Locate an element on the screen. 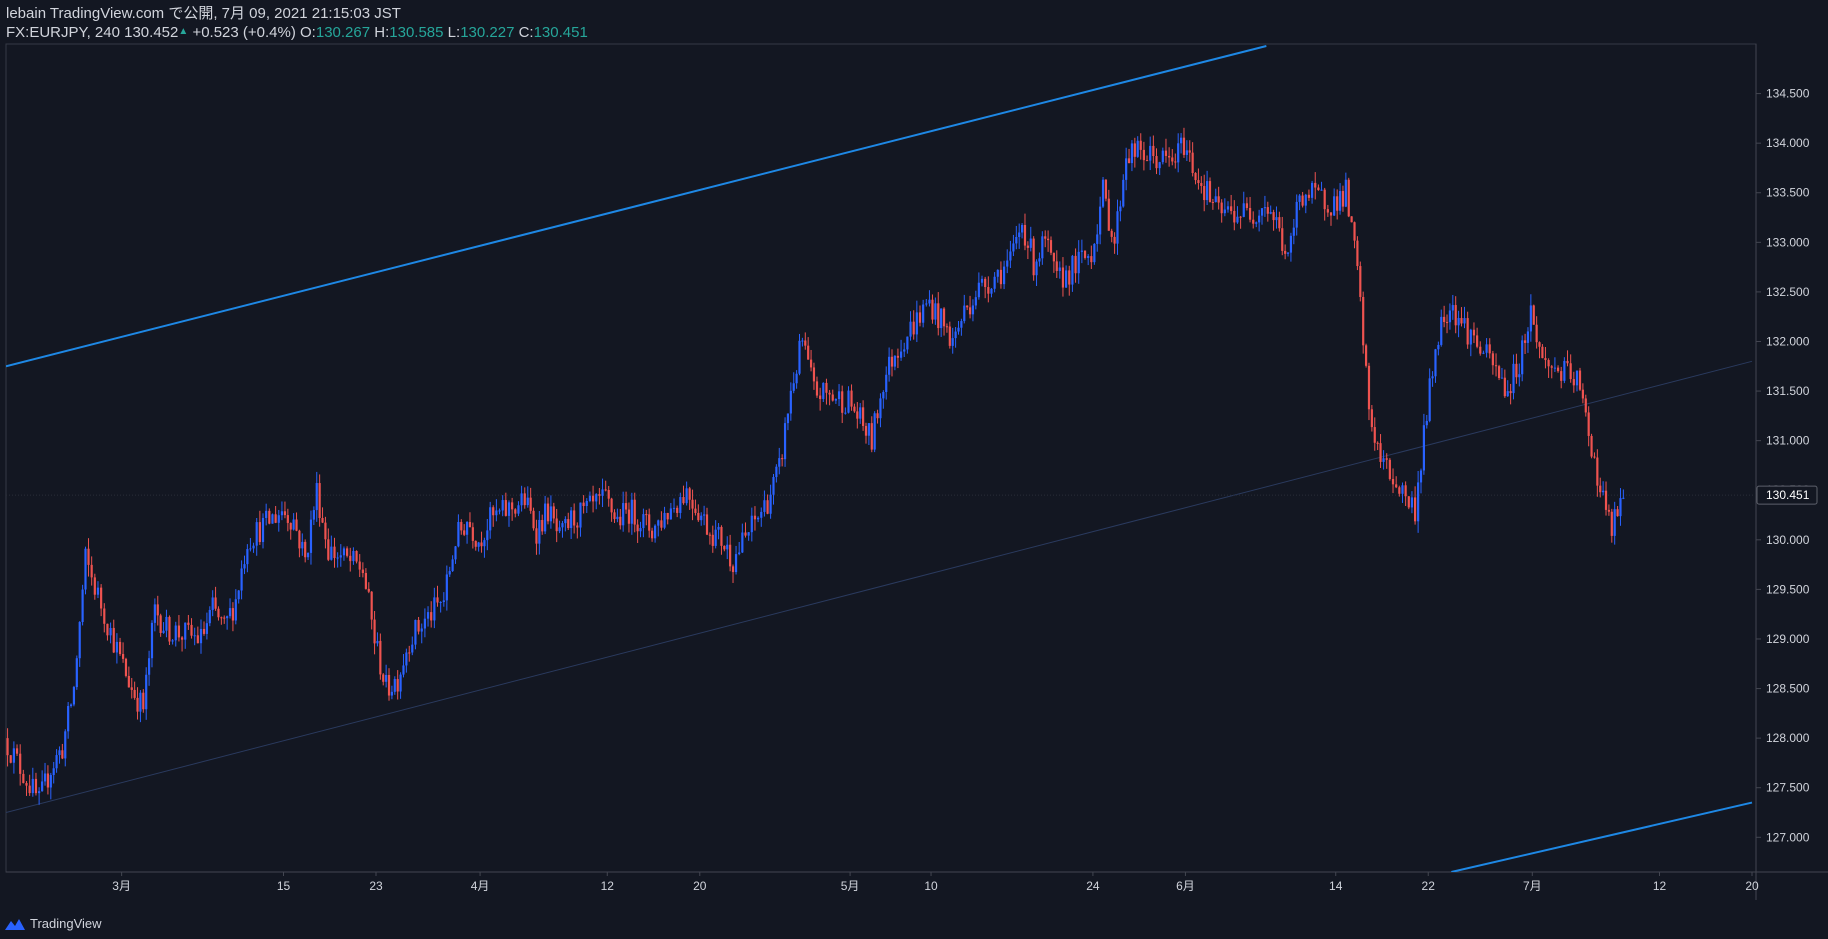 This screenshot has height=939, width=1828. symbol-interval: FX:EURJPY, 240 is located at coordinates (63, 32).